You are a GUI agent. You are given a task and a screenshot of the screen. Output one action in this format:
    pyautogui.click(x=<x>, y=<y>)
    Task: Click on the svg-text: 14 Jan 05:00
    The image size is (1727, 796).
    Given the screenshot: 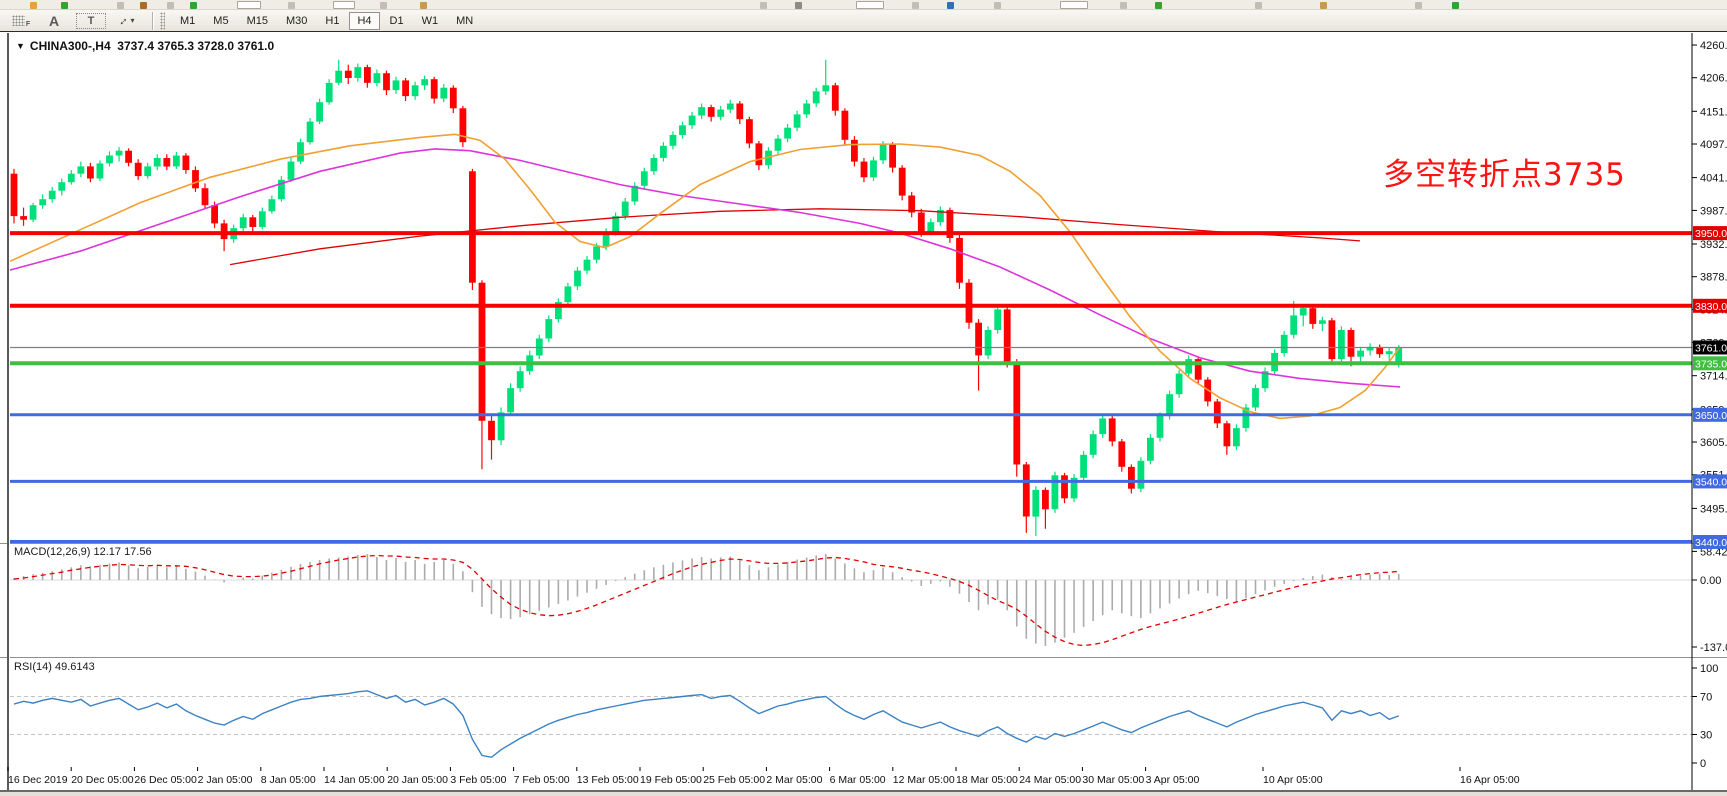 What is the action you would take?
    pyautogui.click(x=354, y=780)
    